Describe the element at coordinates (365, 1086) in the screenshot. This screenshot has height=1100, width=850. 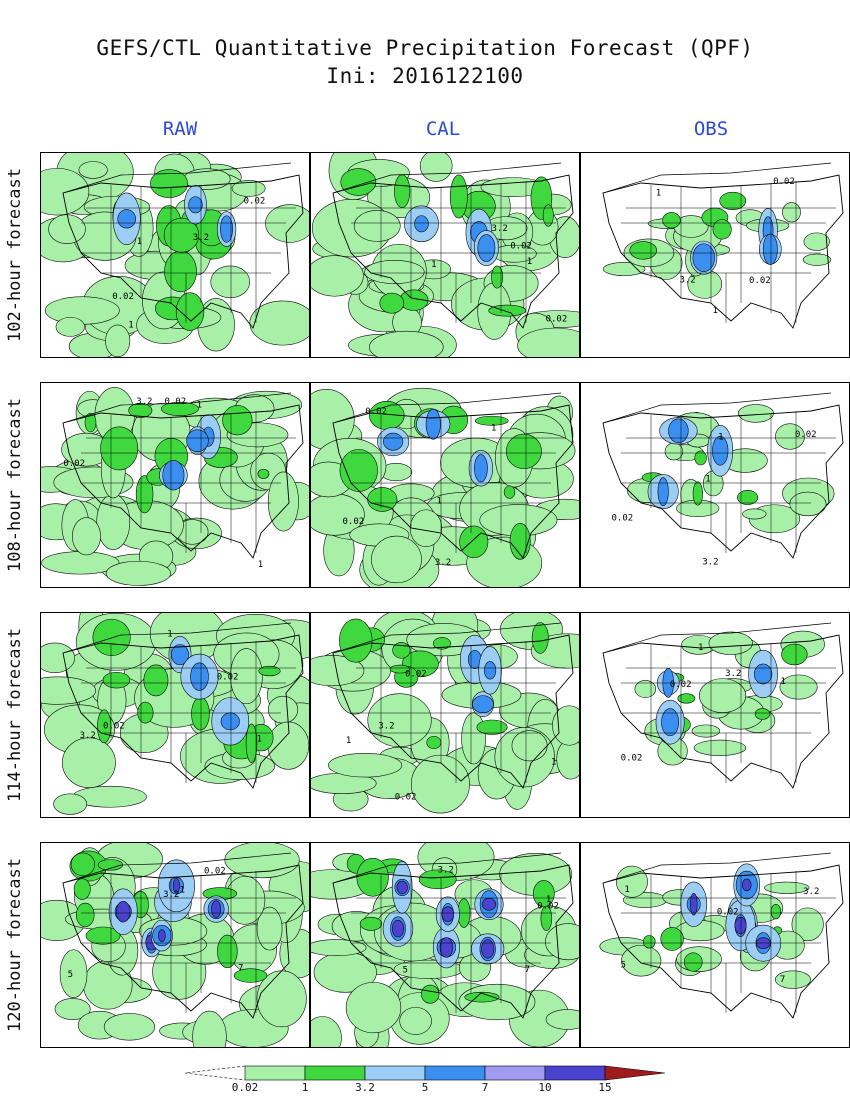
I see `colorbar-tick-label: 3.2` at that location.